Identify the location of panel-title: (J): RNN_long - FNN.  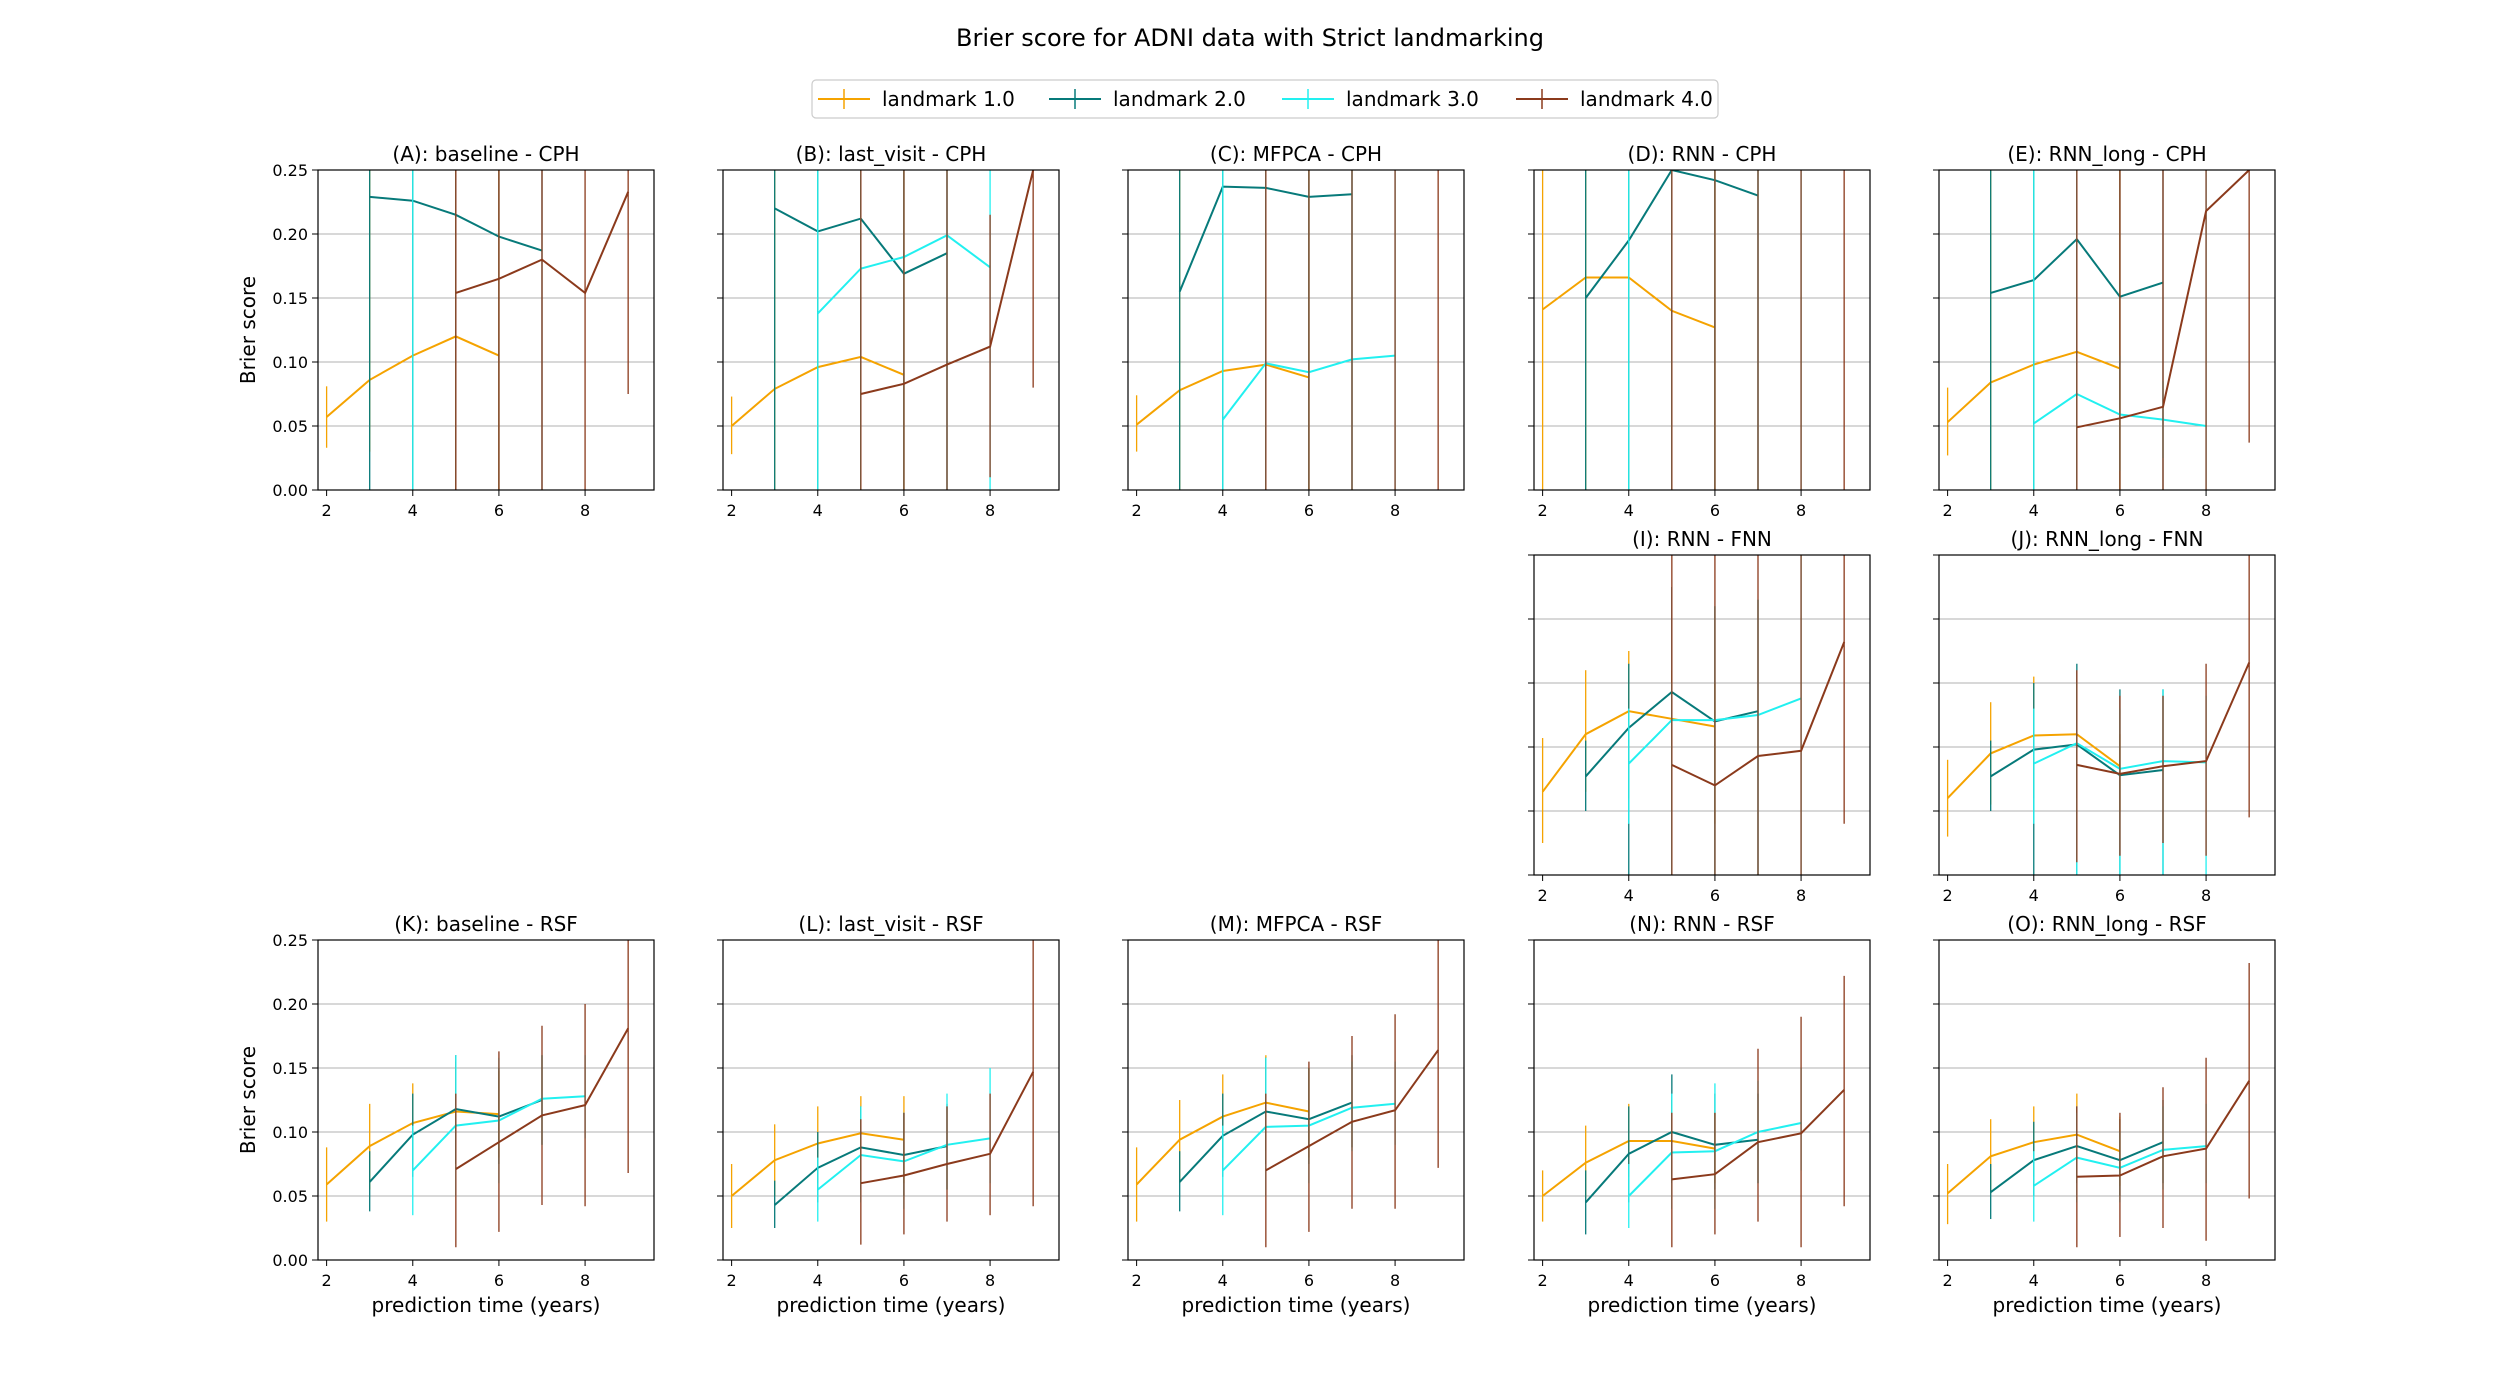
(2107, 539).